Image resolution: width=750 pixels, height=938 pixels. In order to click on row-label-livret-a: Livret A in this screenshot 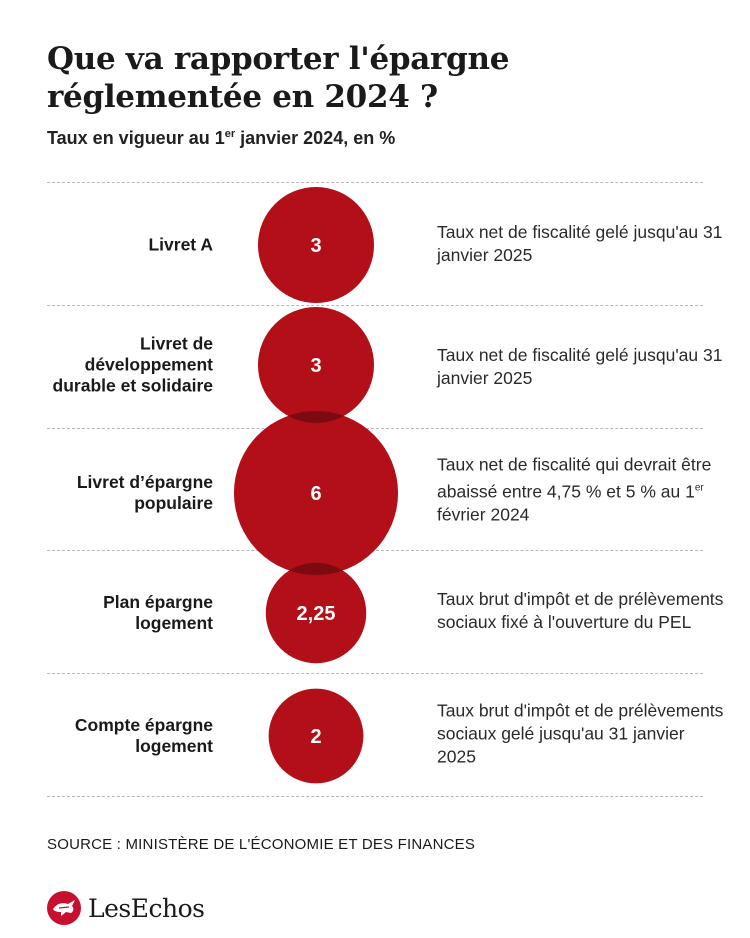, I will do `click(180, 244)`.